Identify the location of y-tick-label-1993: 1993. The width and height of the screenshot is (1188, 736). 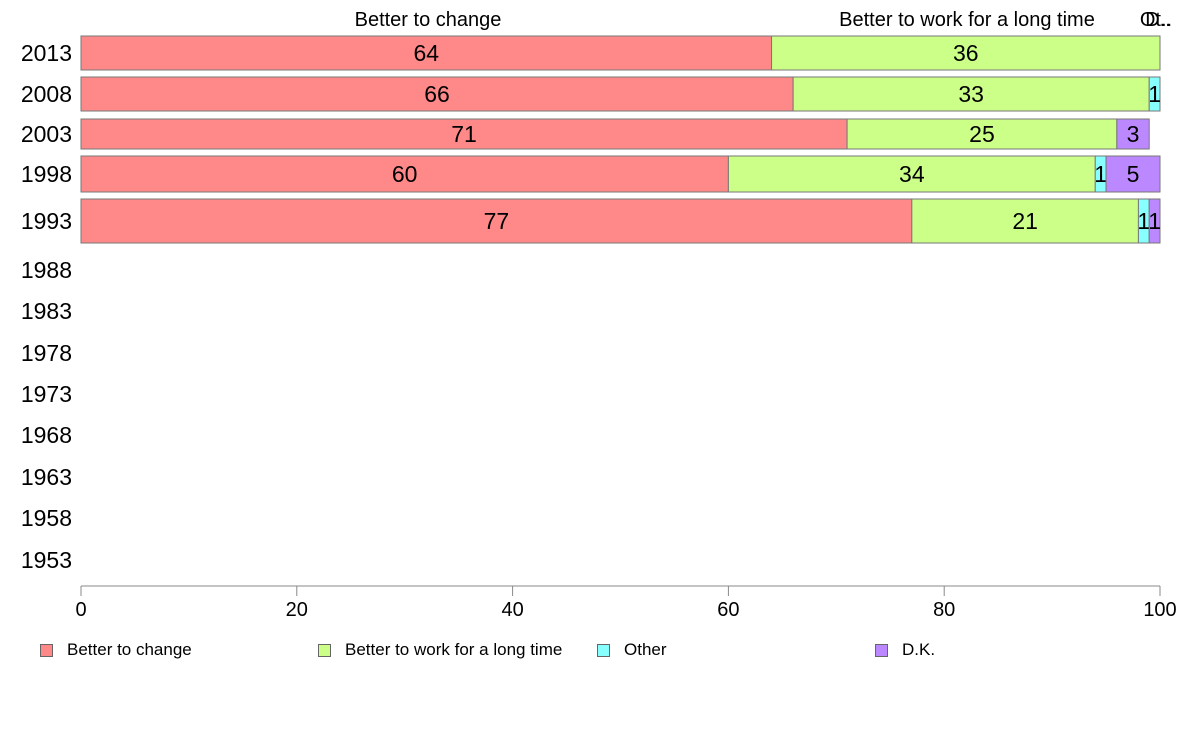
(46, 221).